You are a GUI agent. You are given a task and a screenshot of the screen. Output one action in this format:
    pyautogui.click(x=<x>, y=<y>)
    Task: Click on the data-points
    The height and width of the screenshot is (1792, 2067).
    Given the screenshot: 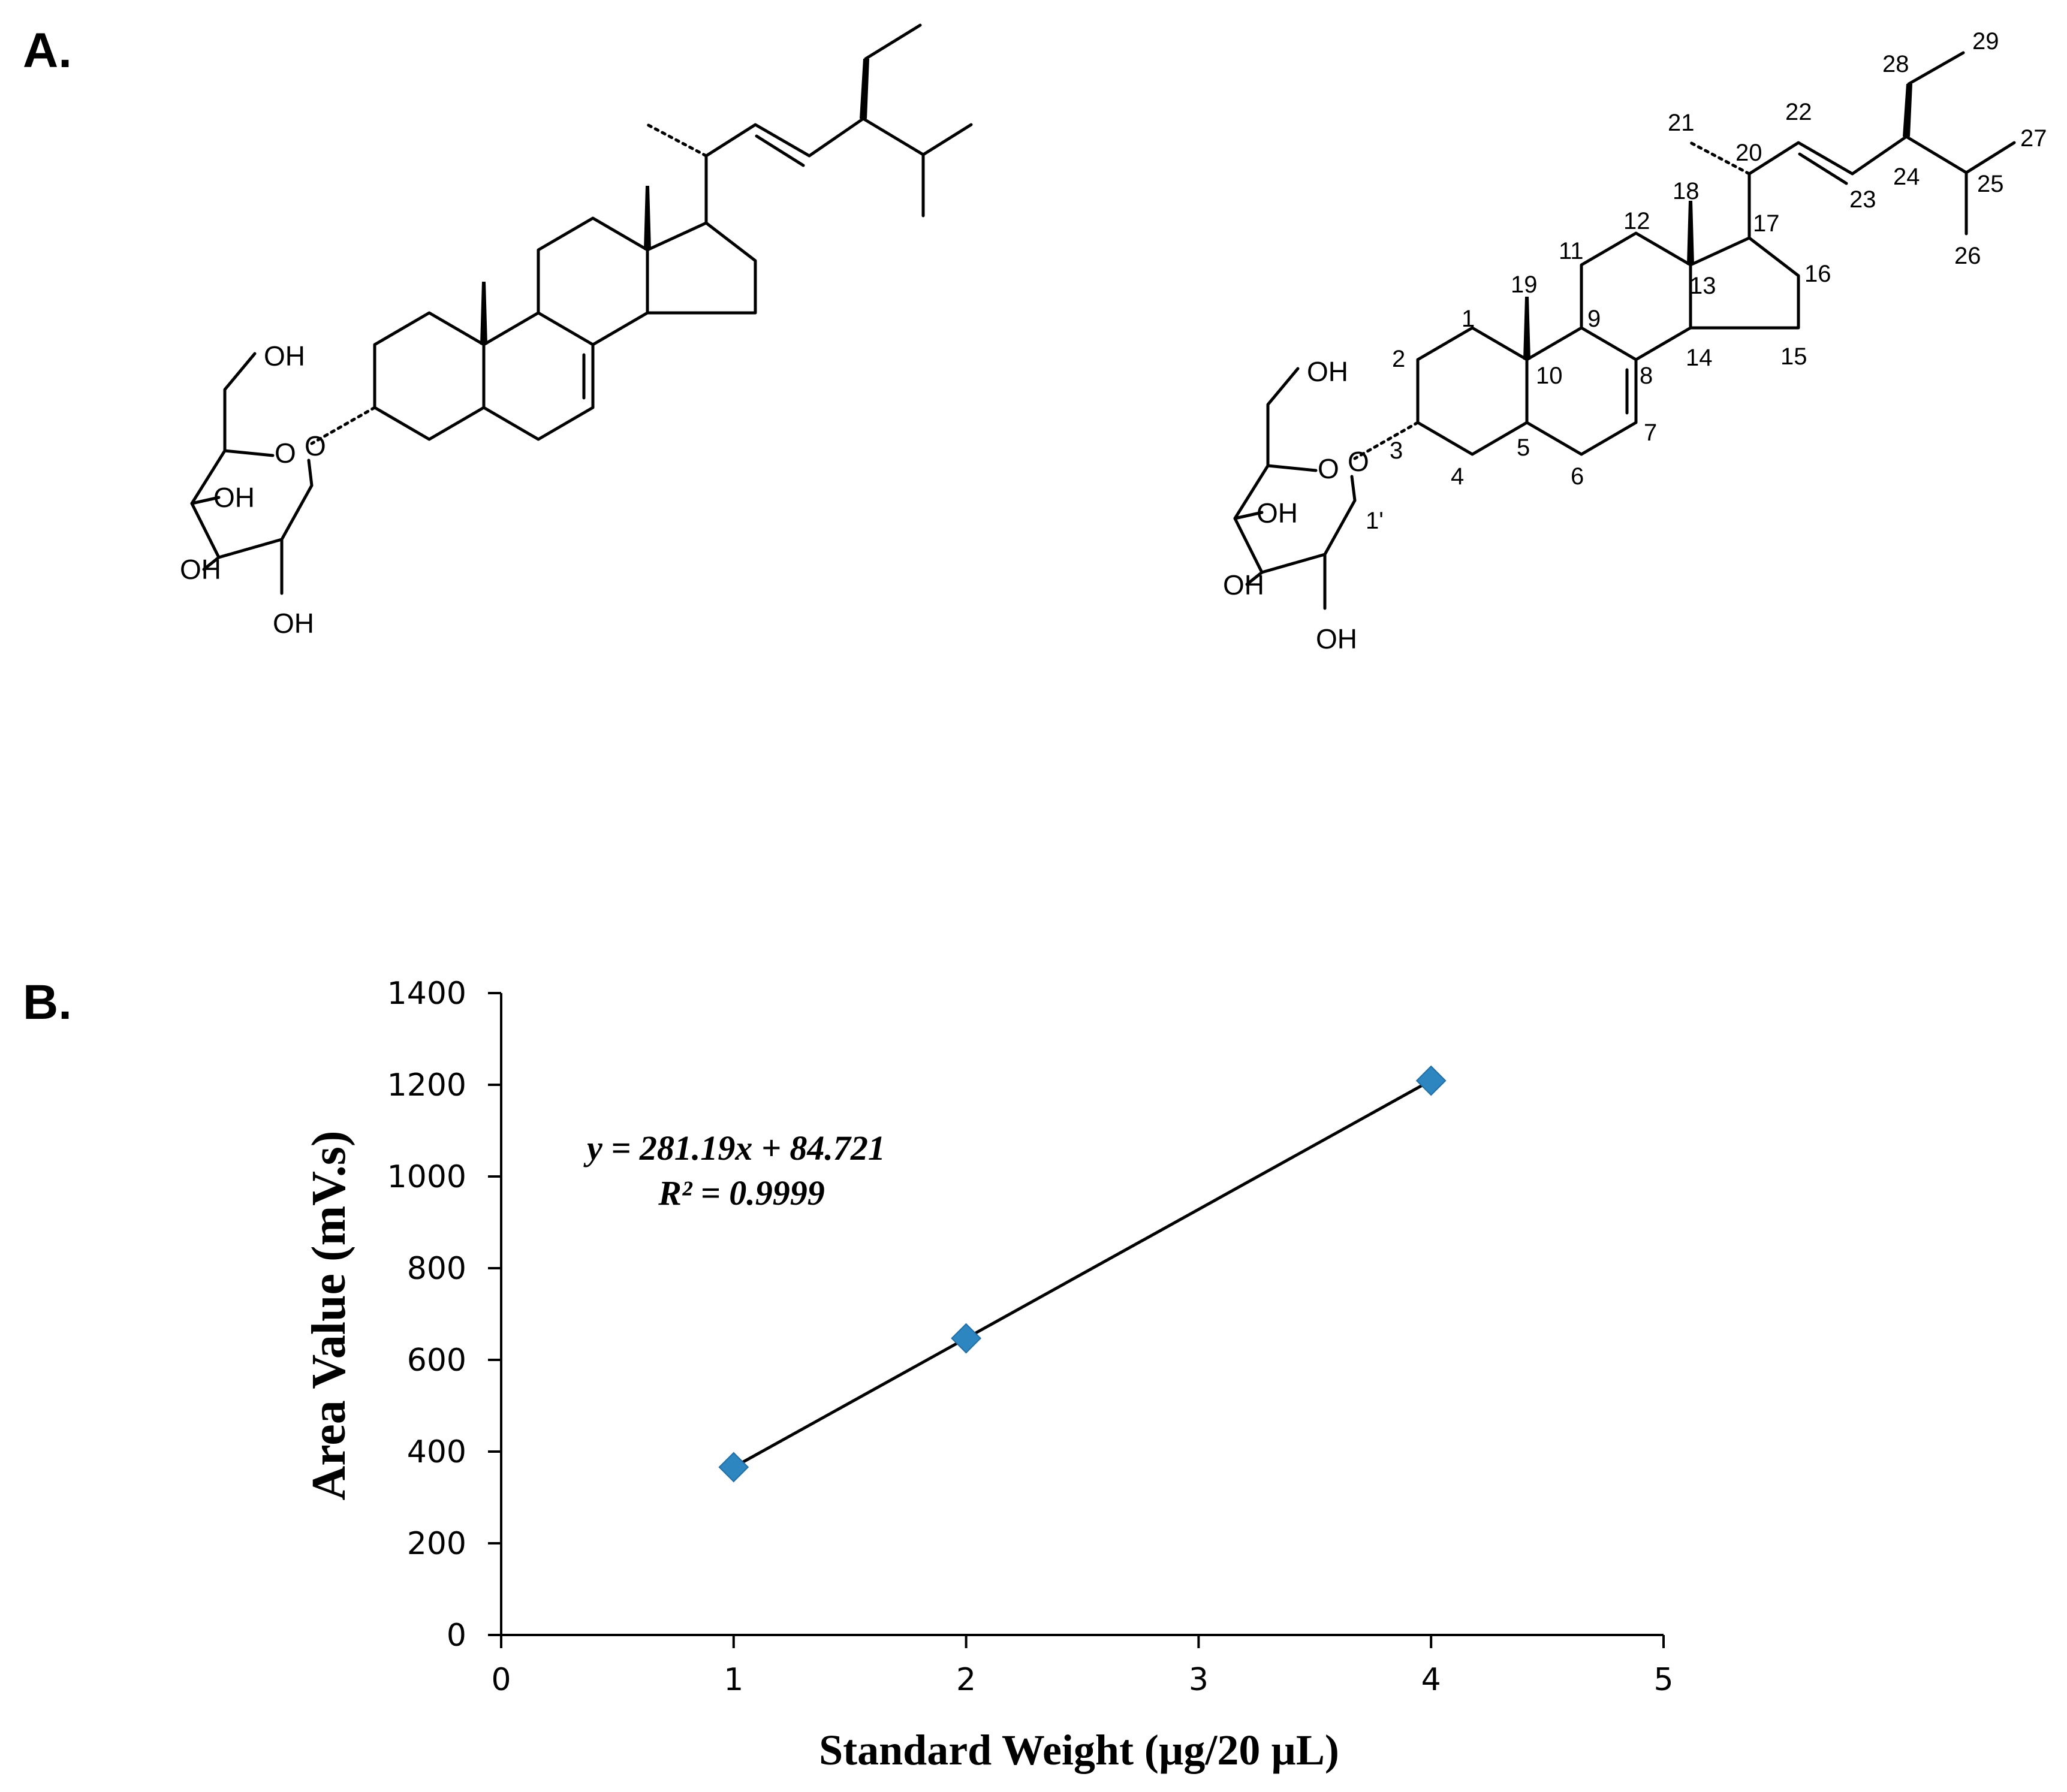 What is the action you would take?
    pyautogui.click(x=1082, y=1274)
    